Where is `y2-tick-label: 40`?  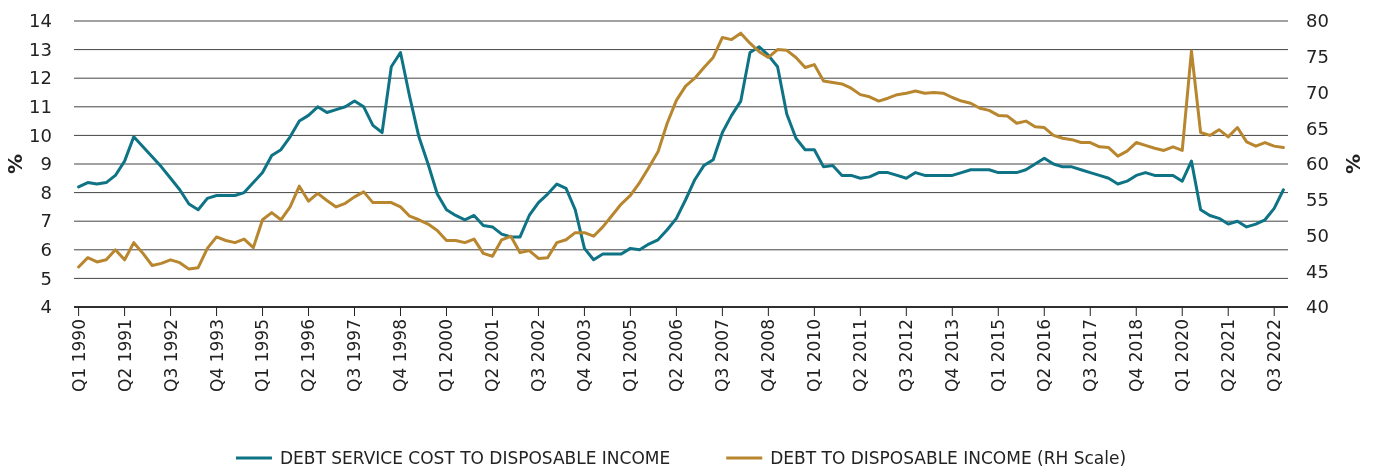
y2-tick-label: 40 is located at coordinates (1317, 307).